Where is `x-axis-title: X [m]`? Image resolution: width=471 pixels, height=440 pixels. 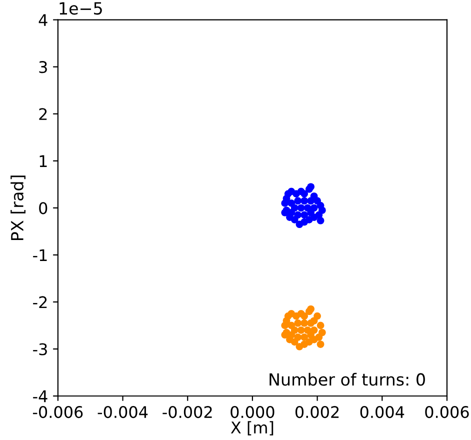
x-axis-title: X [m] is located at coordinates (252, 428).